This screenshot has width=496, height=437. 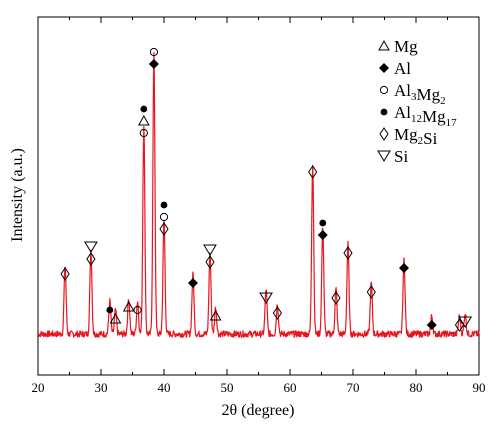 I want to click on legend-subscript: 3, so click(x=414, y=97).